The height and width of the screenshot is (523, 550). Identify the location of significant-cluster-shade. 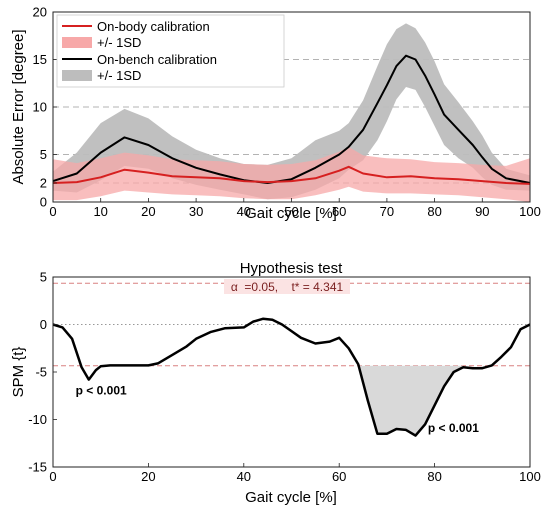
(411, 400).